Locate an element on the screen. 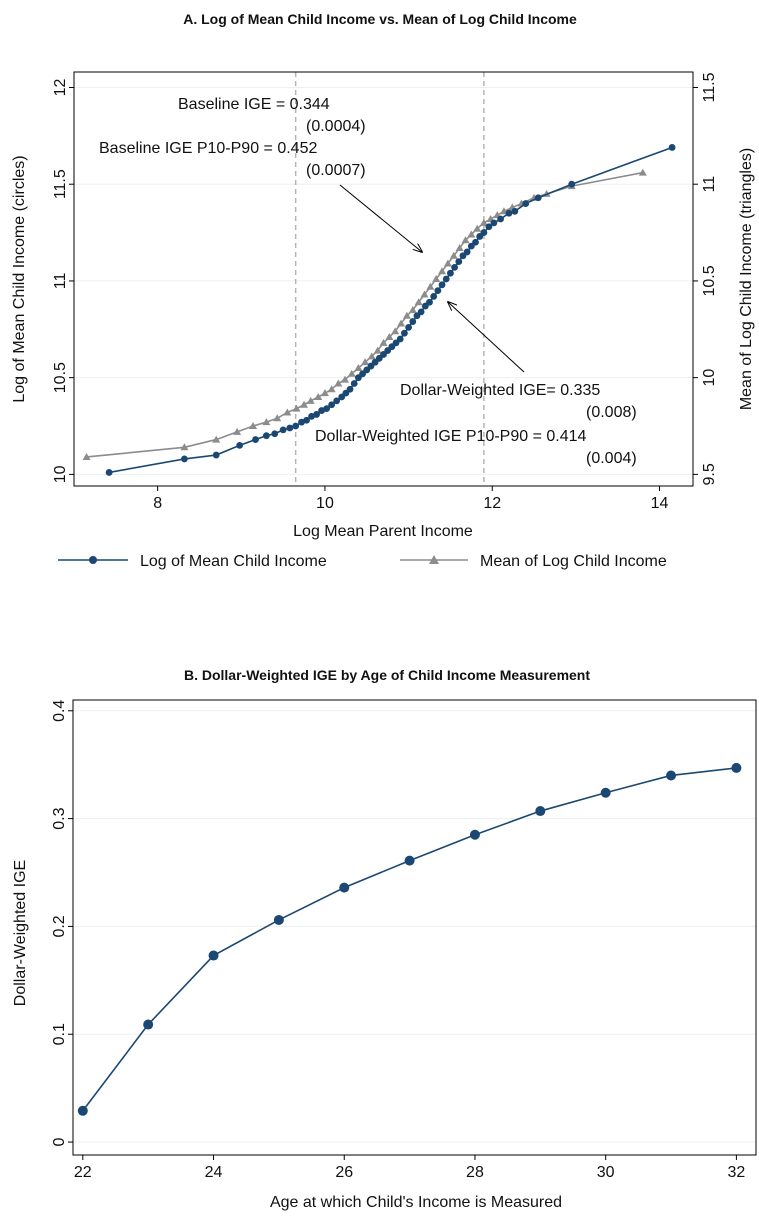 This screenshot has width=759, height=1217. x-tick-label: 28 is located at coordinates (475, 1172).